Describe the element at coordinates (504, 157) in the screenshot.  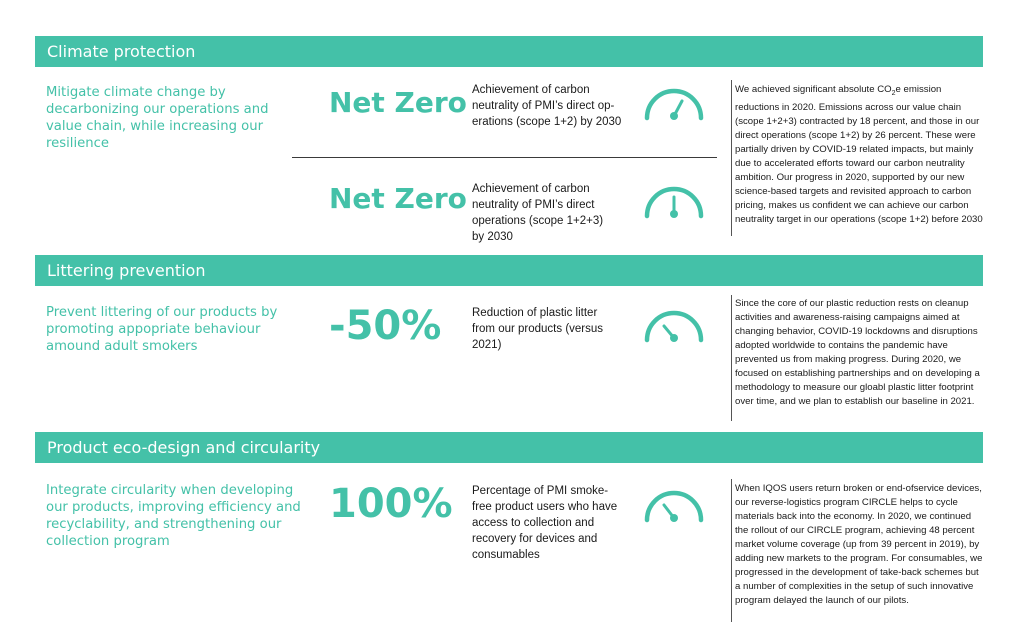
I see `divider-line` at that location.